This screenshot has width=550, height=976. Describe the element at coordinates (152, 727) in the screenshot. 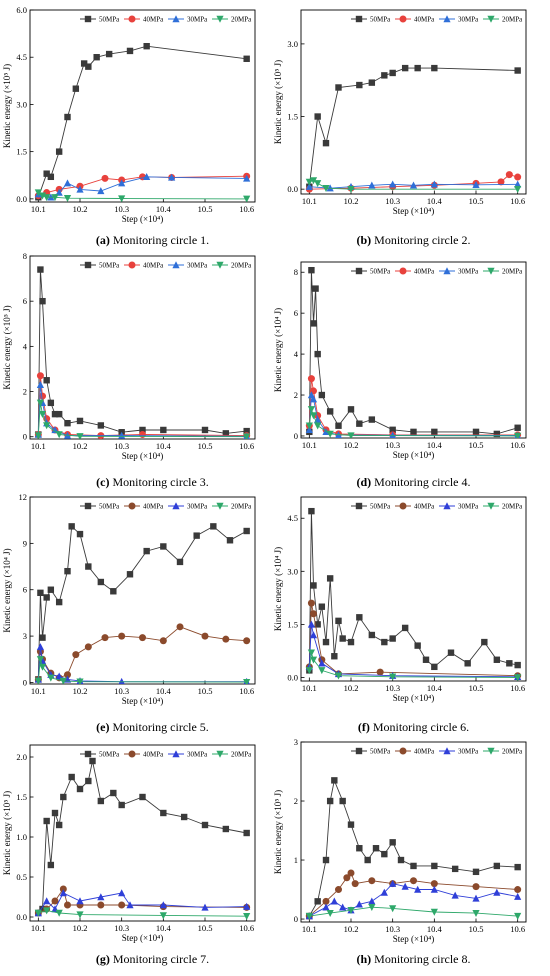

I see `panel-caption: (e) Monitoring circle 5.` at that location.